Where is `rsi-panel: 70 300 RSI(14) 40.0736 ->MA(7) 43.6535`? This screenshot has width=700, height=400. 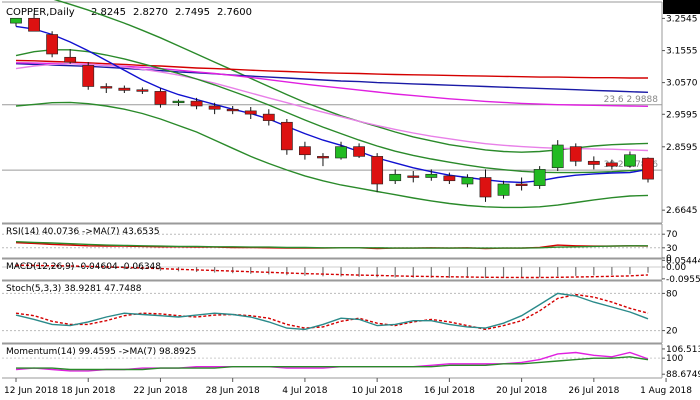
rsi-panel: 70 300 RSI(14) 40.0736 ->MA(7) 43.6535 is located at coordinates (340, 243).